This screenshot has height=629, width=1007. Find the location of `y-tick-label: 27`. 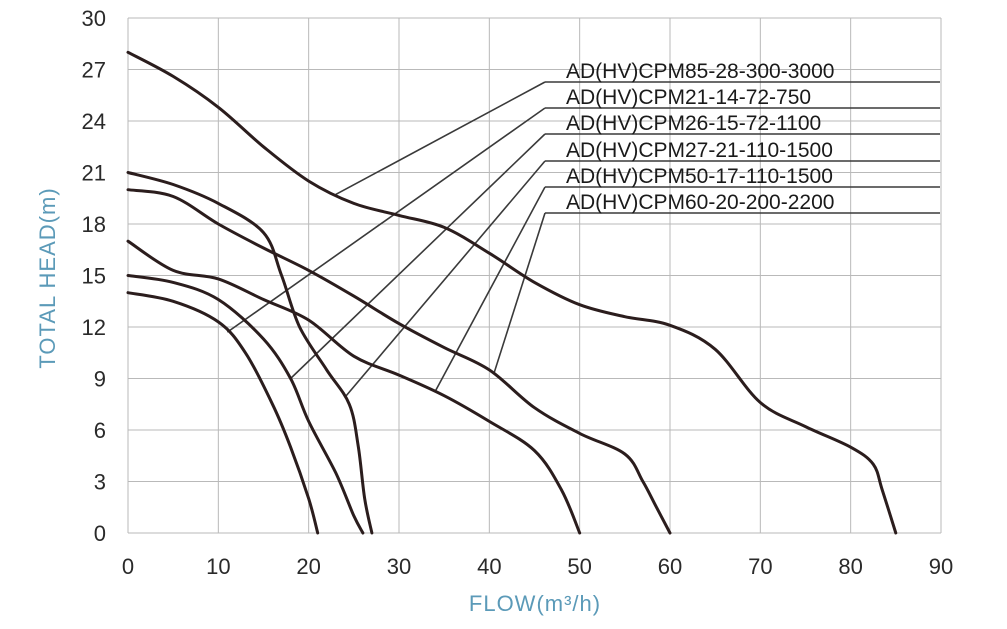

y-tick-label: 27 is located at coordinates (94, 70).